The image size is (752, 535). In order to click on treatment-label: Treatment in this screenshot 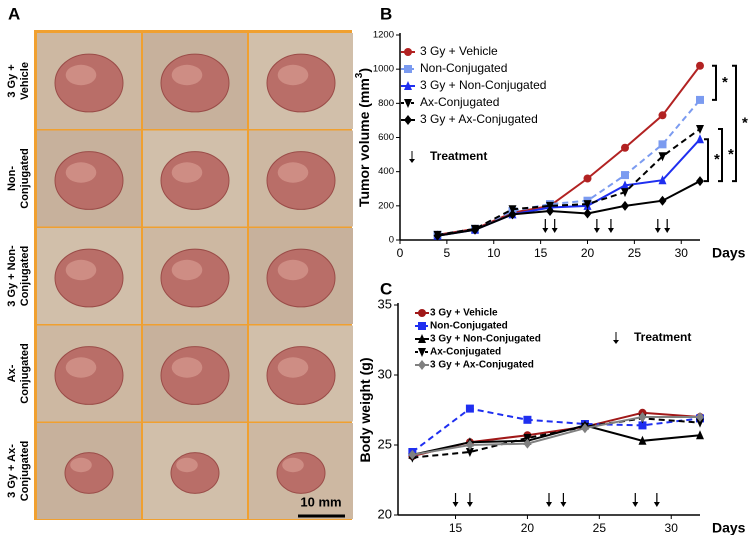, I will do `click(458, 156)`.